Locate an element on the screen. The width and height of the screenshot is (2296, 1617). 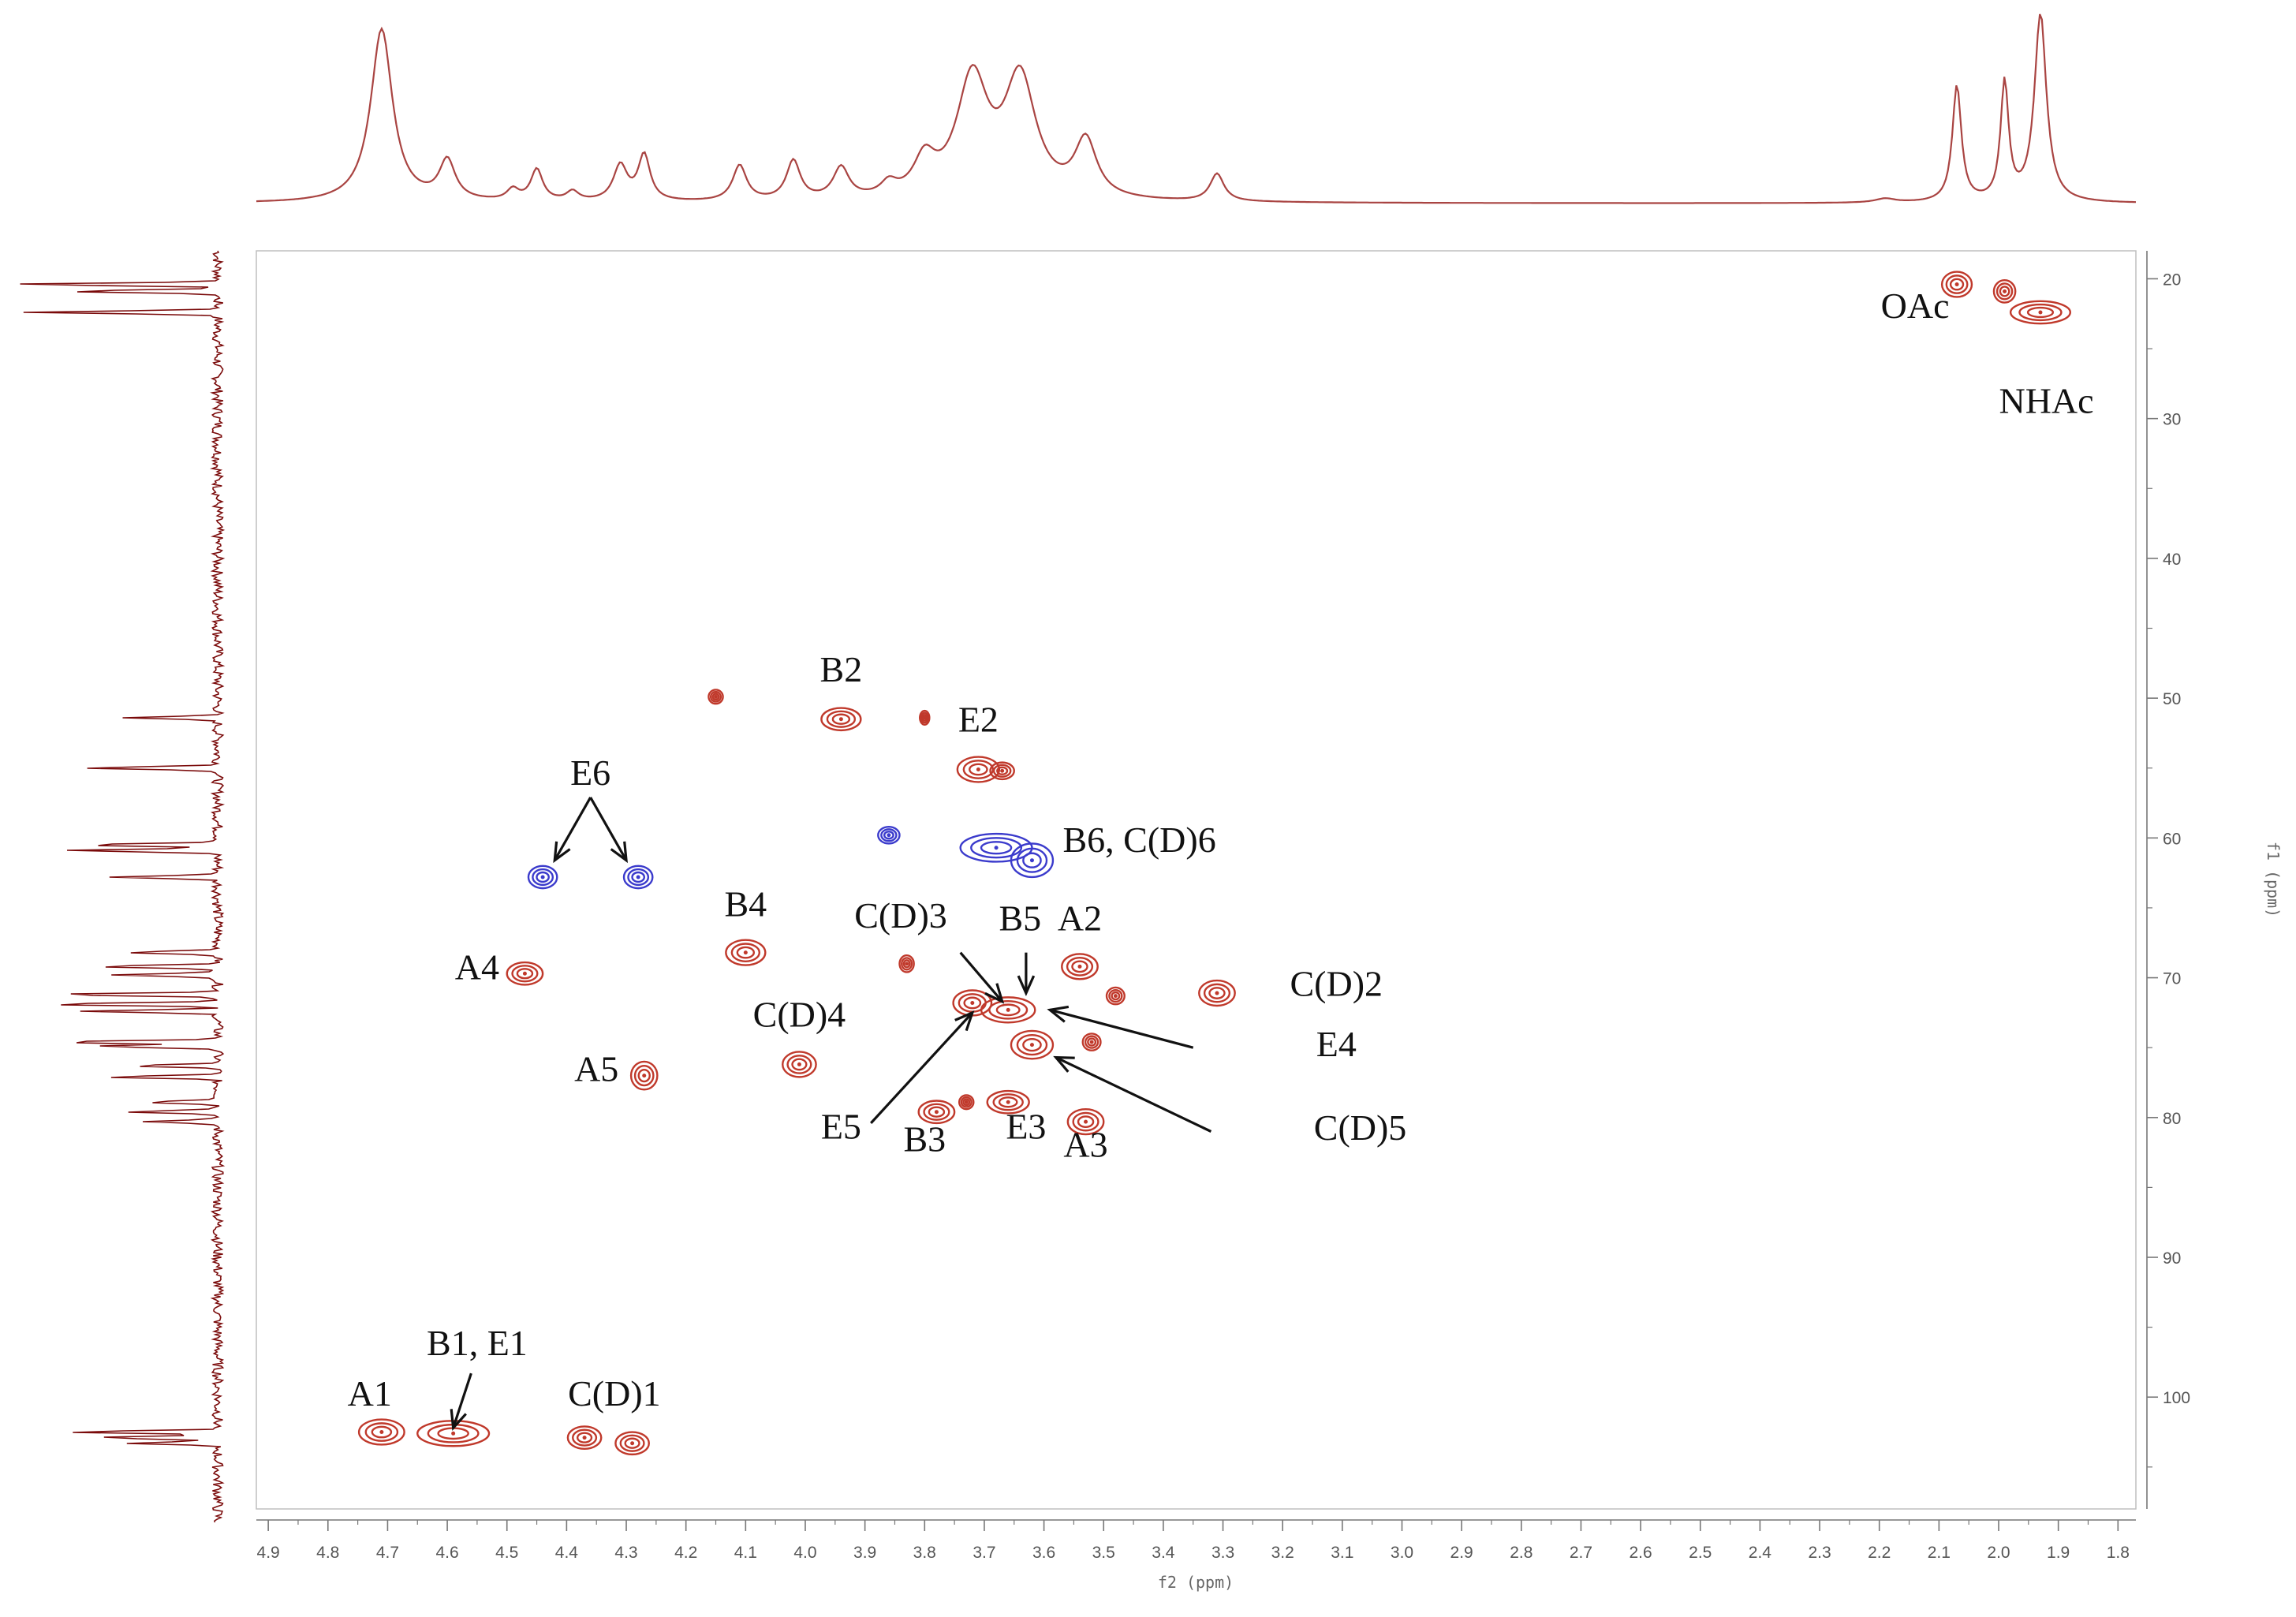
f2-tick-label: 4.6 is located at coordinates (446, 1553).